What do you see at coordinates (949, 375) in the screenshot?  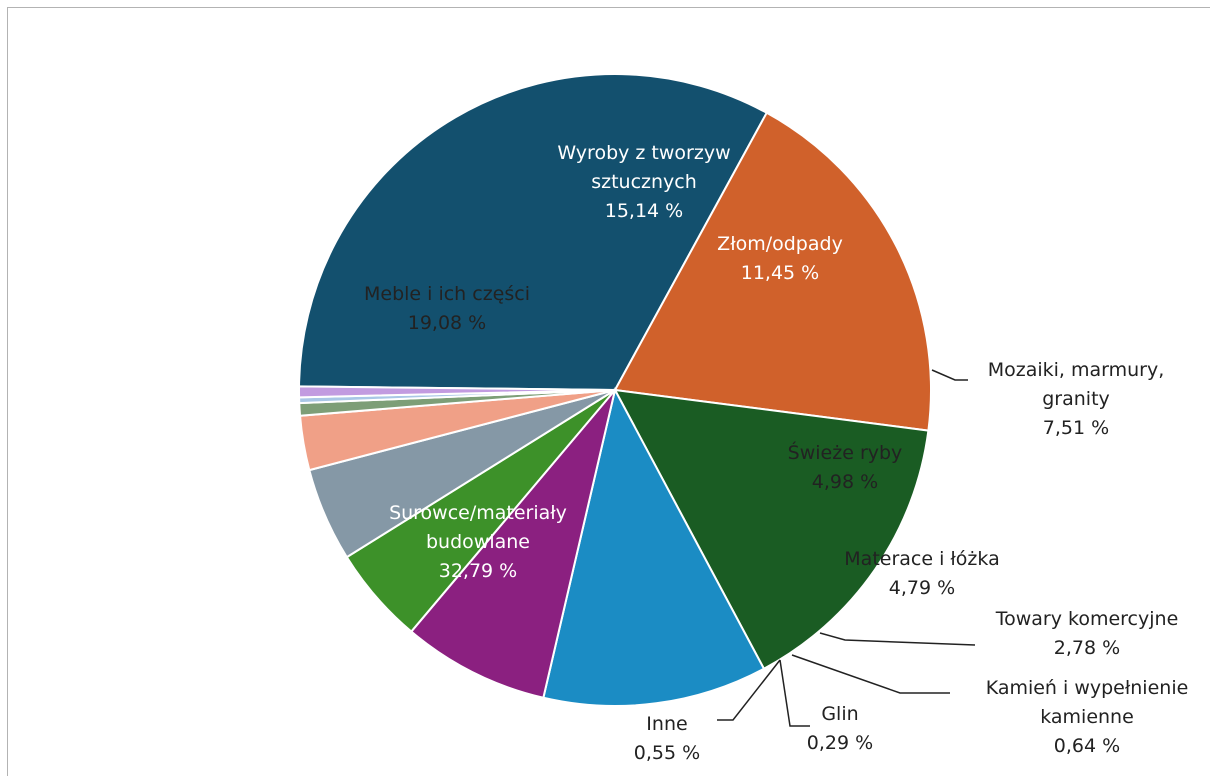 I see `leader-line-mozaiki-marmury-granity` at bounding box center [949, 375].